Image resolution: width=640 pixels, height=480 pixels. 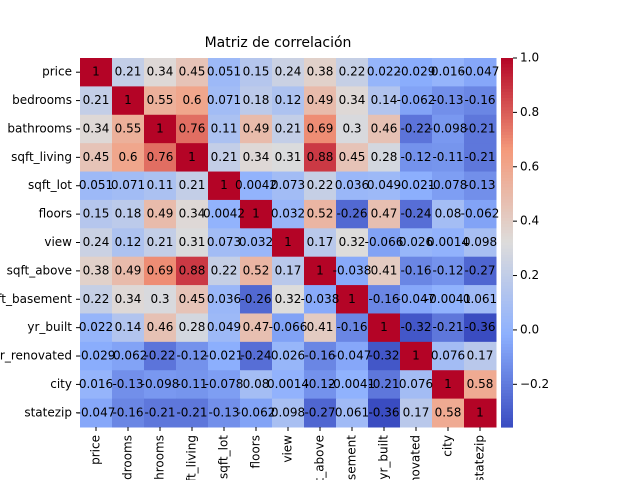 I want to click on y-tick-label: sqft_lot, so click(x=50, y=185).